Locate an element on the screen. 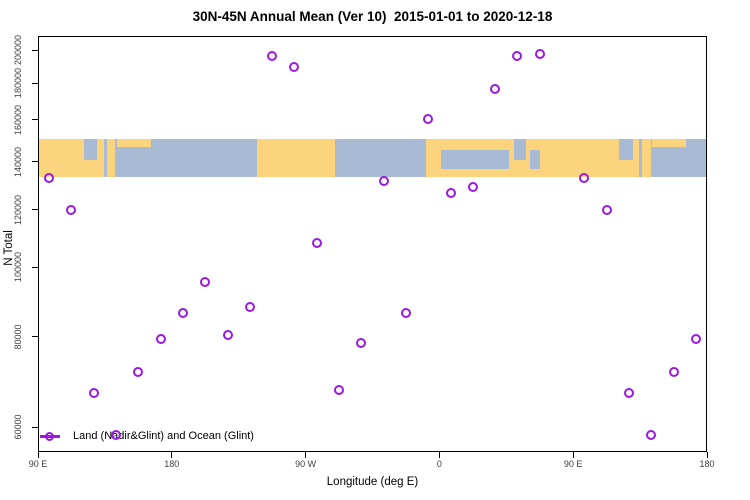 This screenshot has width=750, height=500. x-tick-label: 90 W is located at coordinates (306, 464).